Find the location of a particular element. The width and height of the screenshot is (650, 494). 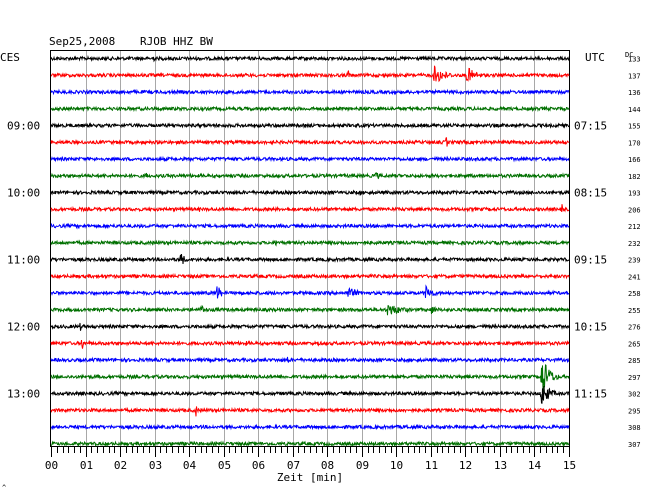

station-label: RJOB HHZ BW is located at coordinates (176, 41).